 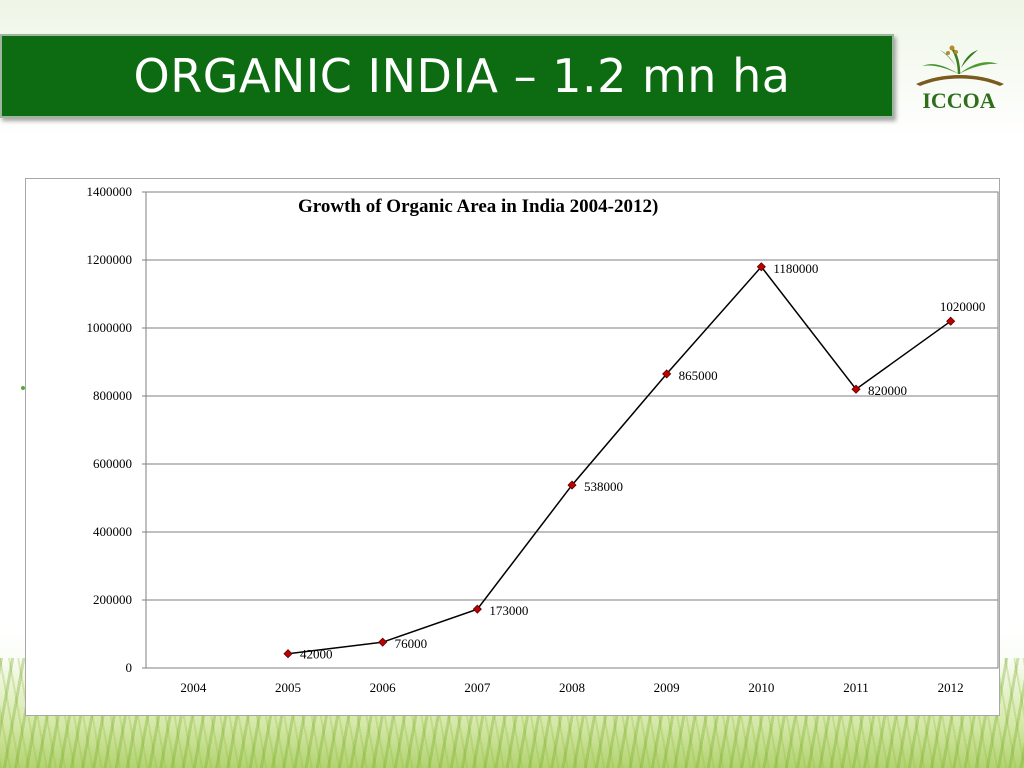 What do you see at coordinates (477, 687) in the screenshot?
I see `x-tick-label: 2007` at bounding box center [477, 687].